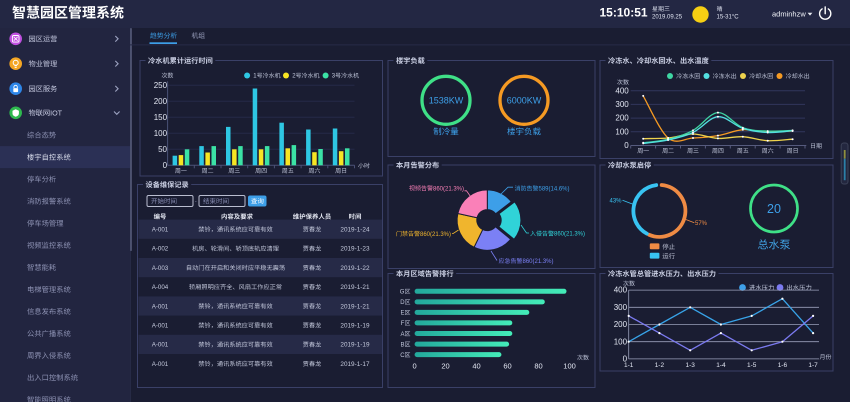  Describe the element at coordinates (629, 365) in the screenshot. I see `svg-text: 1-1` at that location.